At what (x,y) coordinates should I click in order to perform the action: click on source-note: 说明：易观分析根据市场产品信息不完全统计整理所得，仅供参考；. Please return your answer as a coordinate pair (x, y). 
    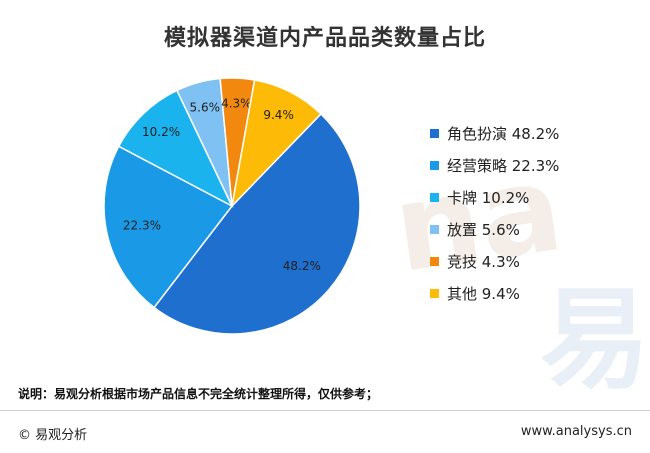
    Looking at the image, I should click on (198, 394).